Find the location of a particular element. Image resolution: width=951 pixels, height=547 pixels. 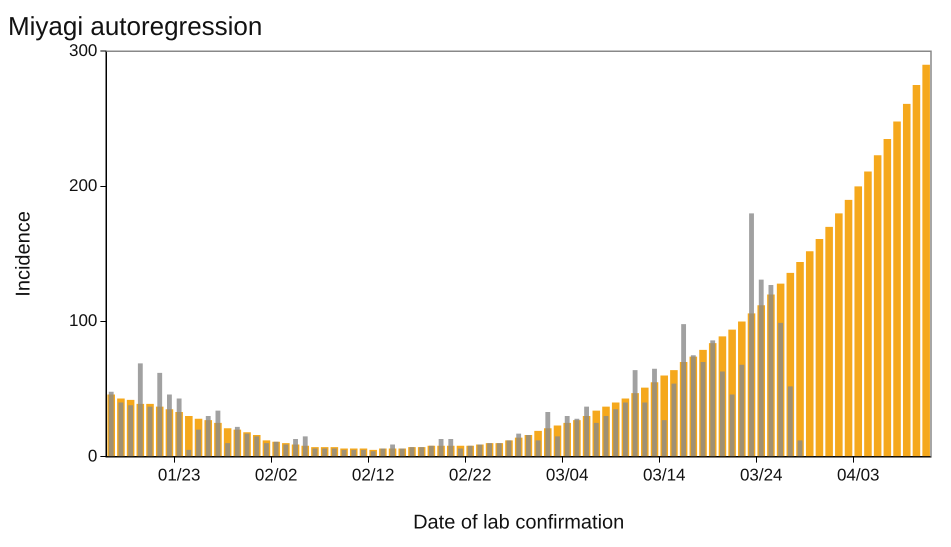

x-tick-label: 03/24 is located at coordinates (761, 474).